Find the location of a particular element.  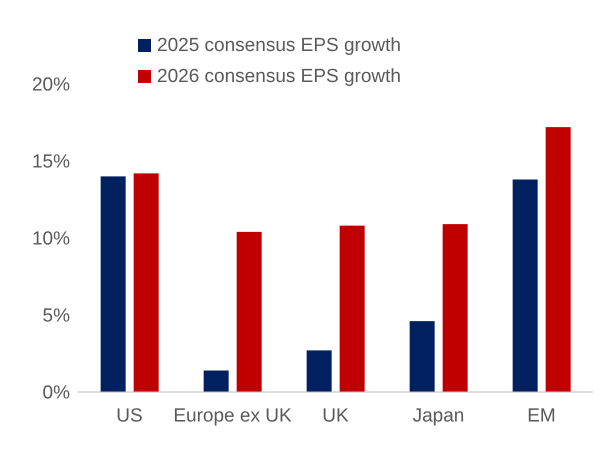

y-tick-label: 20% is located at coordinates (51, 85).